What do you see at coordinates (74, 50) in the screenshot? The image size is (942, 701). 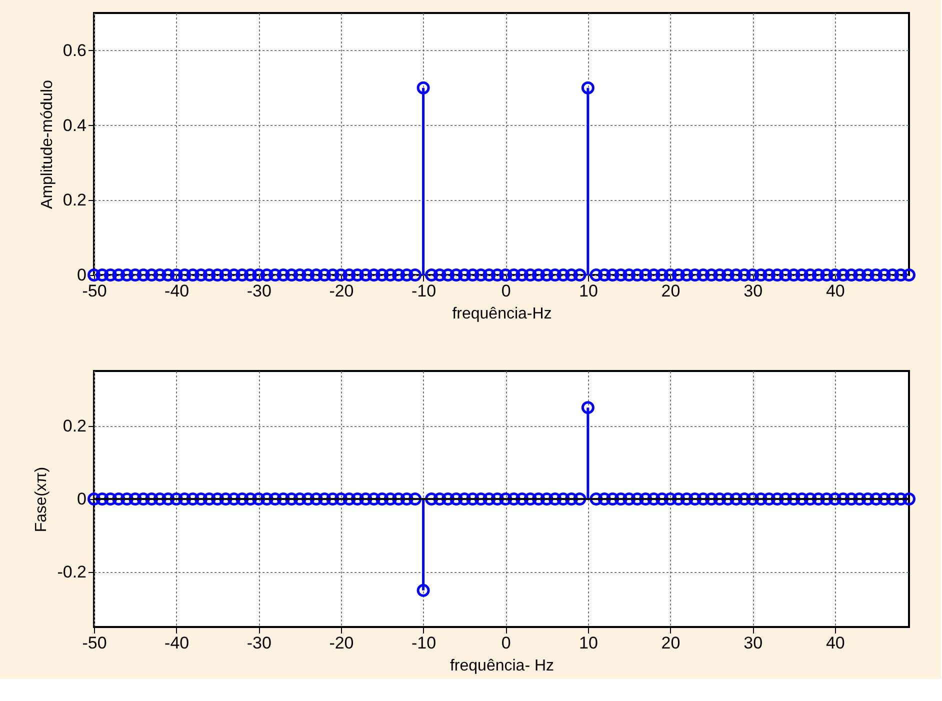 I see `y-tick-label: 0.6` at bounding box center [74, 50].